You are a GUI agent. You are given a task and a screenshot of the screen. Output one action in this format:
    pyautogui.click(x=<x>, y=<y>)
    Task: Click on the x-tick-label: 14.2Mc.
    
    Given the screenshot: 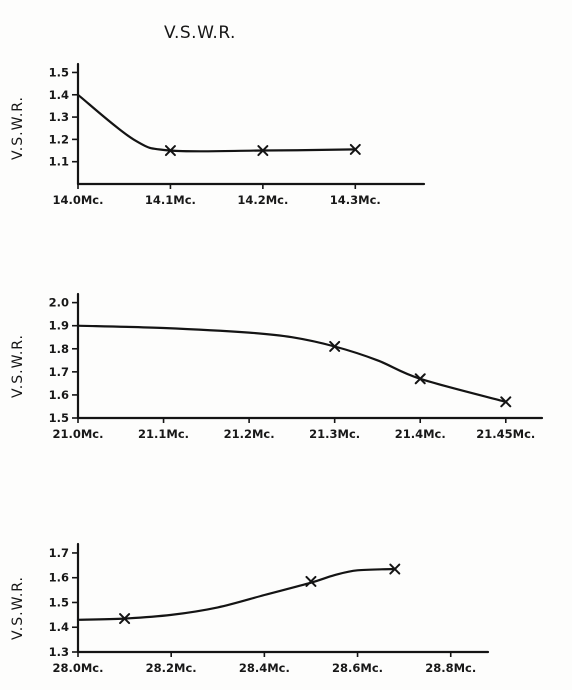 What is the action you would take?
    pyautogui.click(x=262, y=200)
    